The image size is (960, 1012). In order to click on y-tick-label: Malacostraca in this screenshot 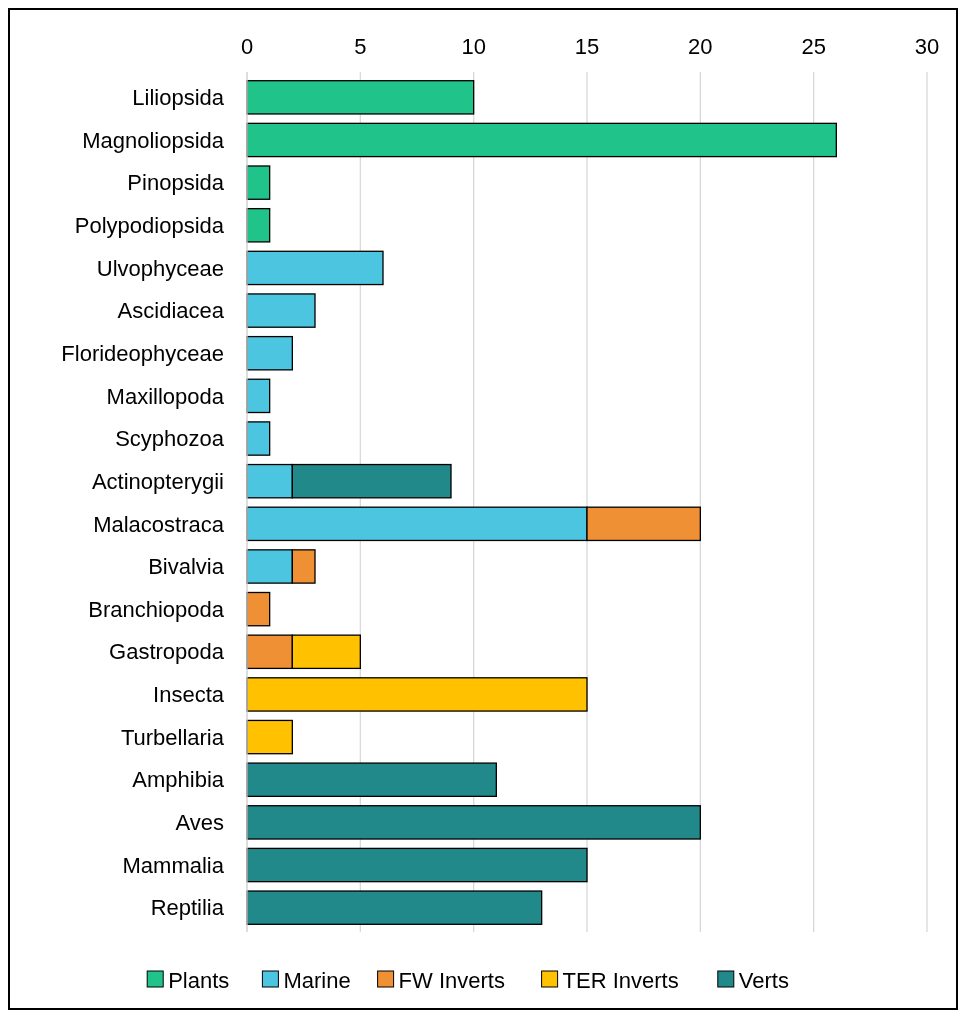, I will do `click(159, 524)`.